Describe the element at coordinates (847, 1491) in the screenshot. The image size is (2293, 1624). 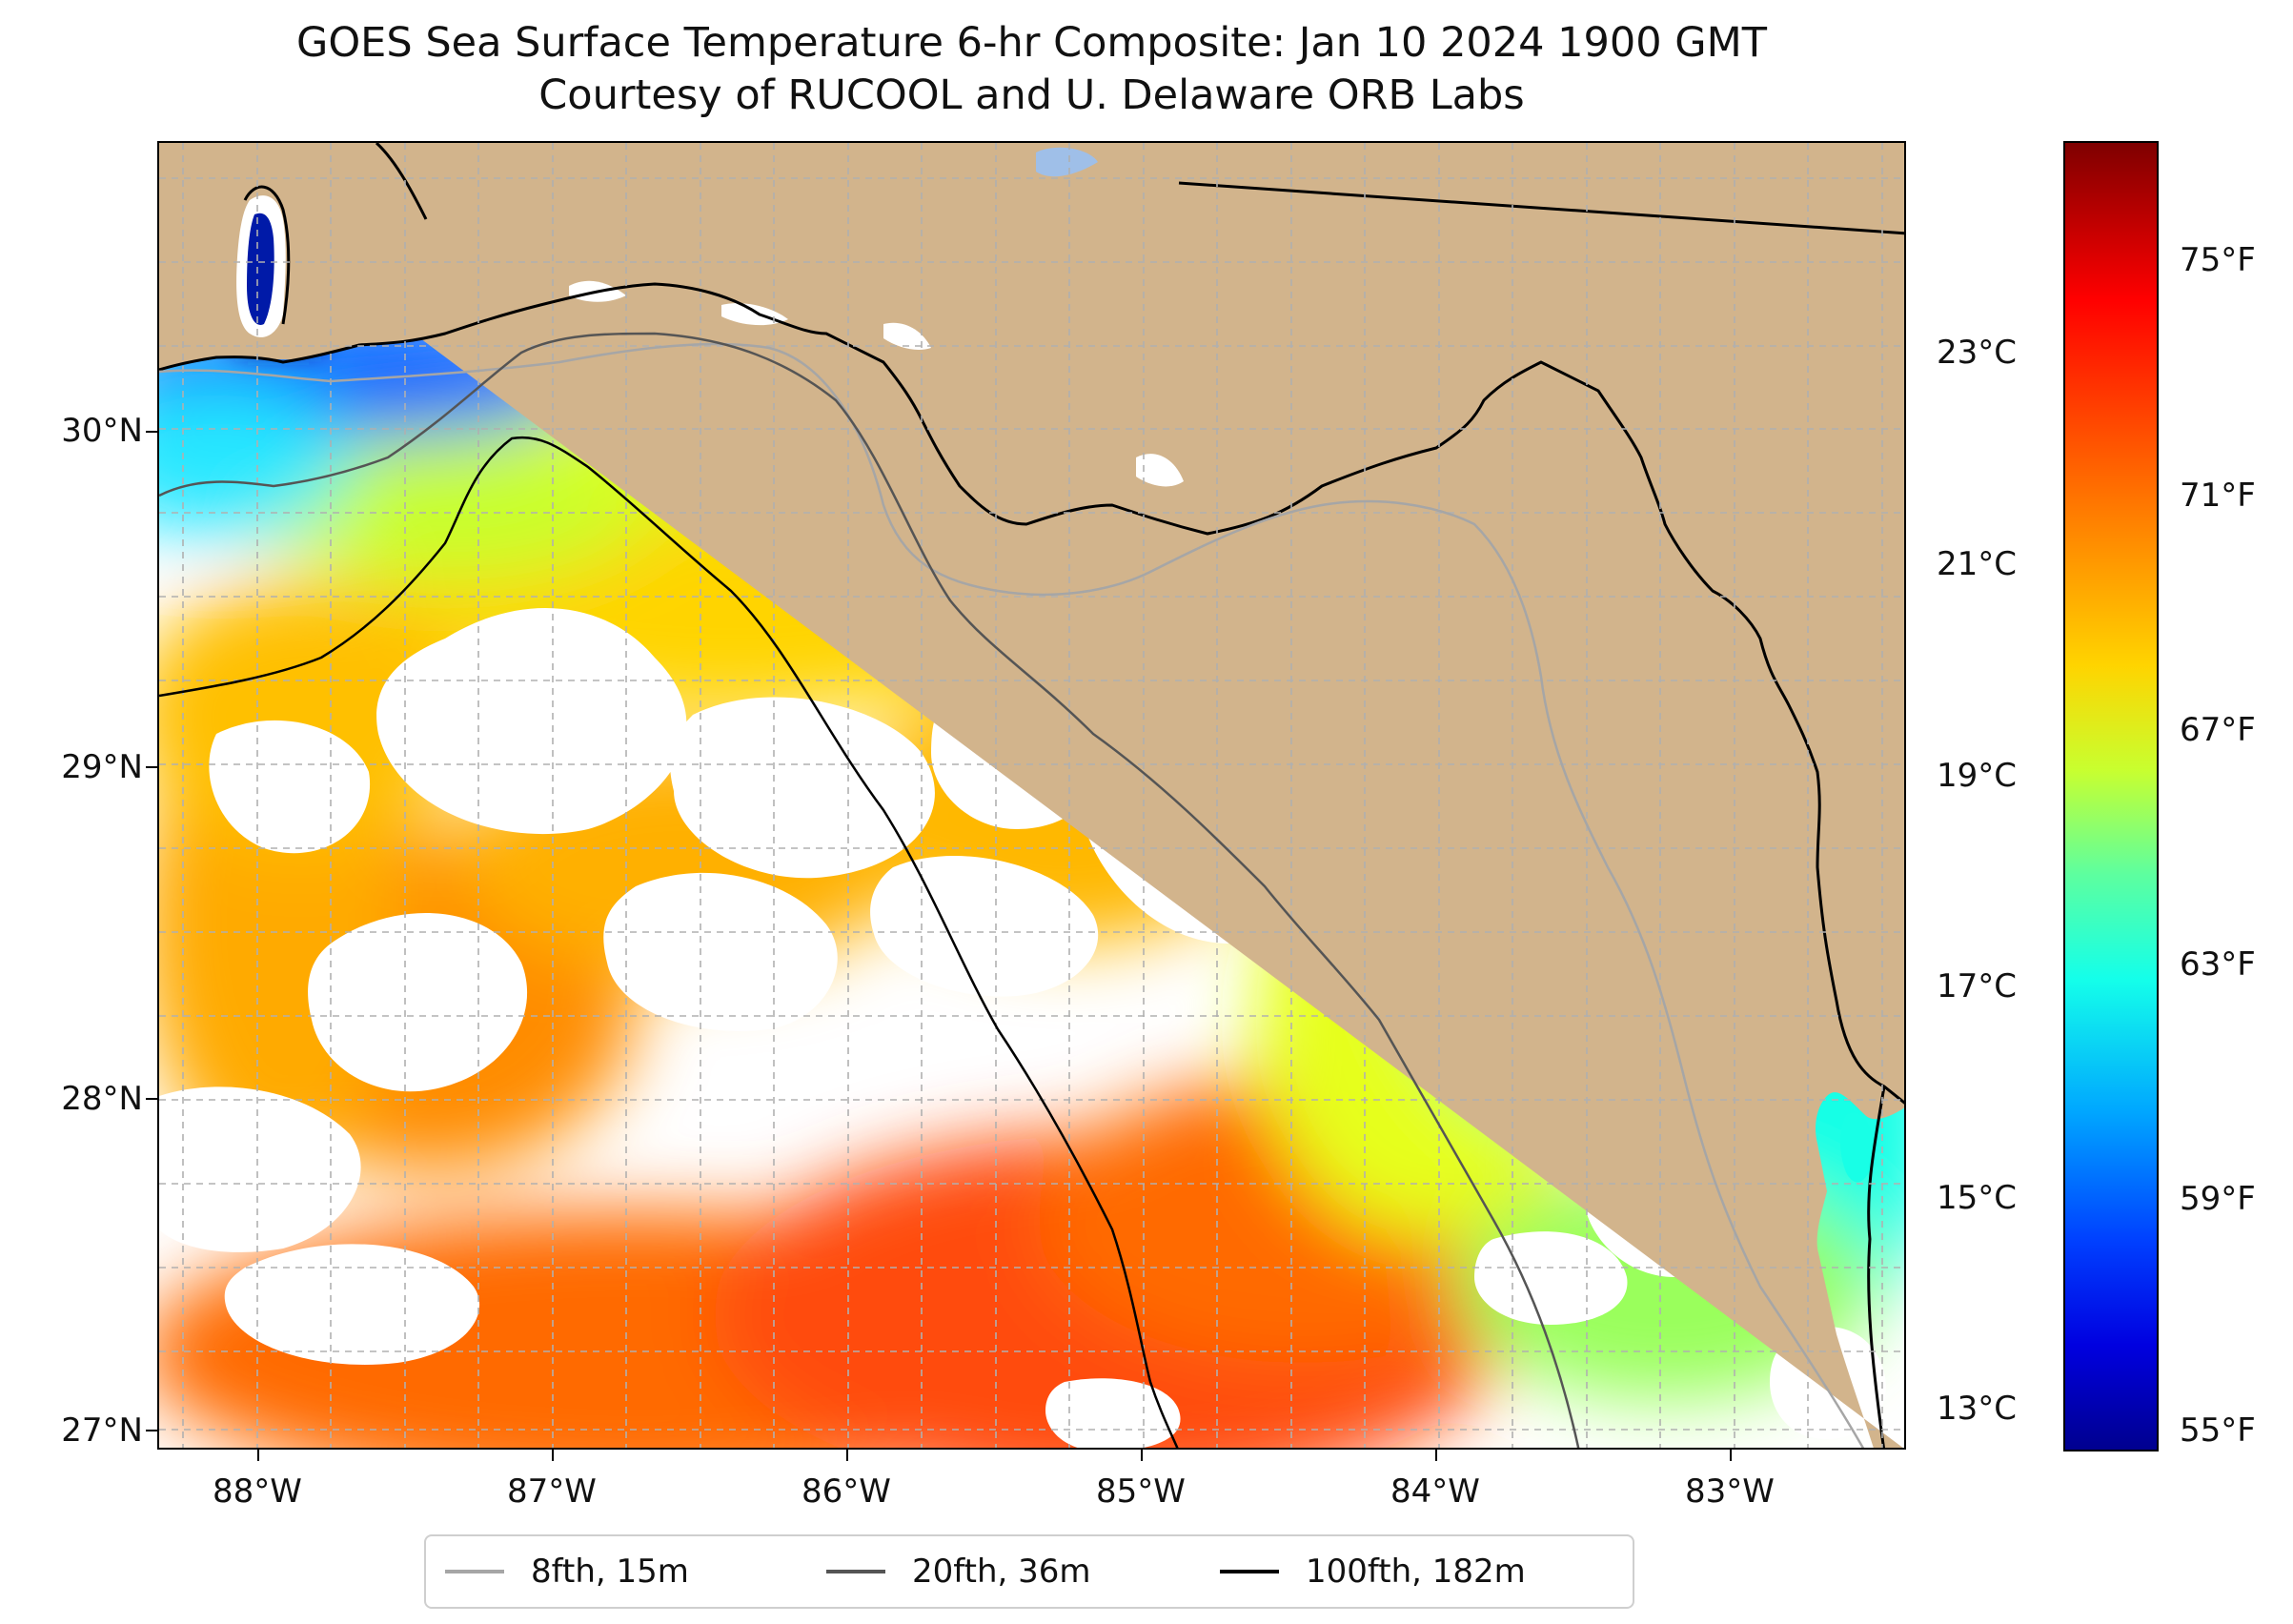
I see `lon-label-86: 86°W` at that location.